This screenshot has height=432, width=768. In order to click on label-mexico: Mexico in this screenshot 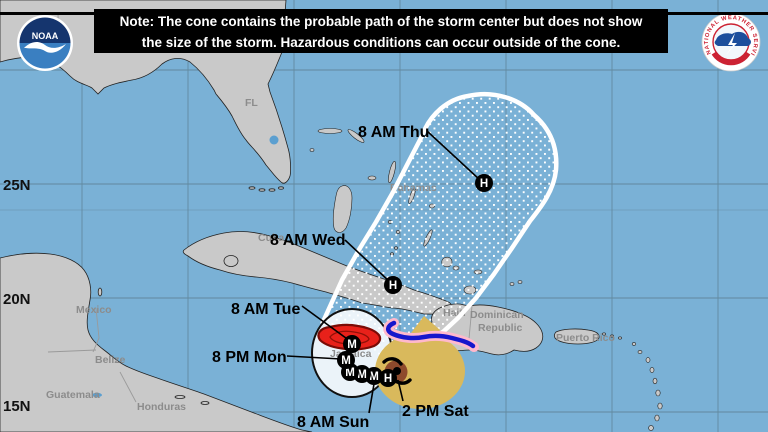, I will do `click(94, 310)`.